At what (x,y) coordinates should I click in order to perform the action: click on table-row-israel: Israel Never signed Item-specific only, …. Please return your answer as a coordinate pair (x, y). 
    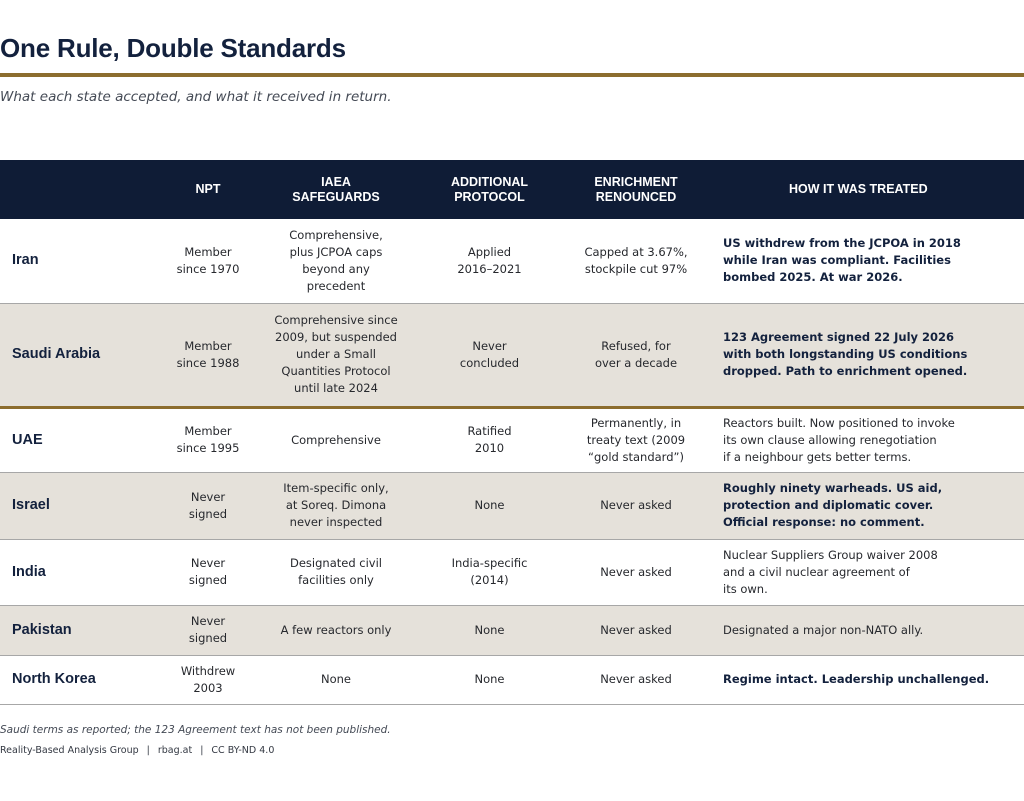
    Looking at the image, I should click on (512, 505).